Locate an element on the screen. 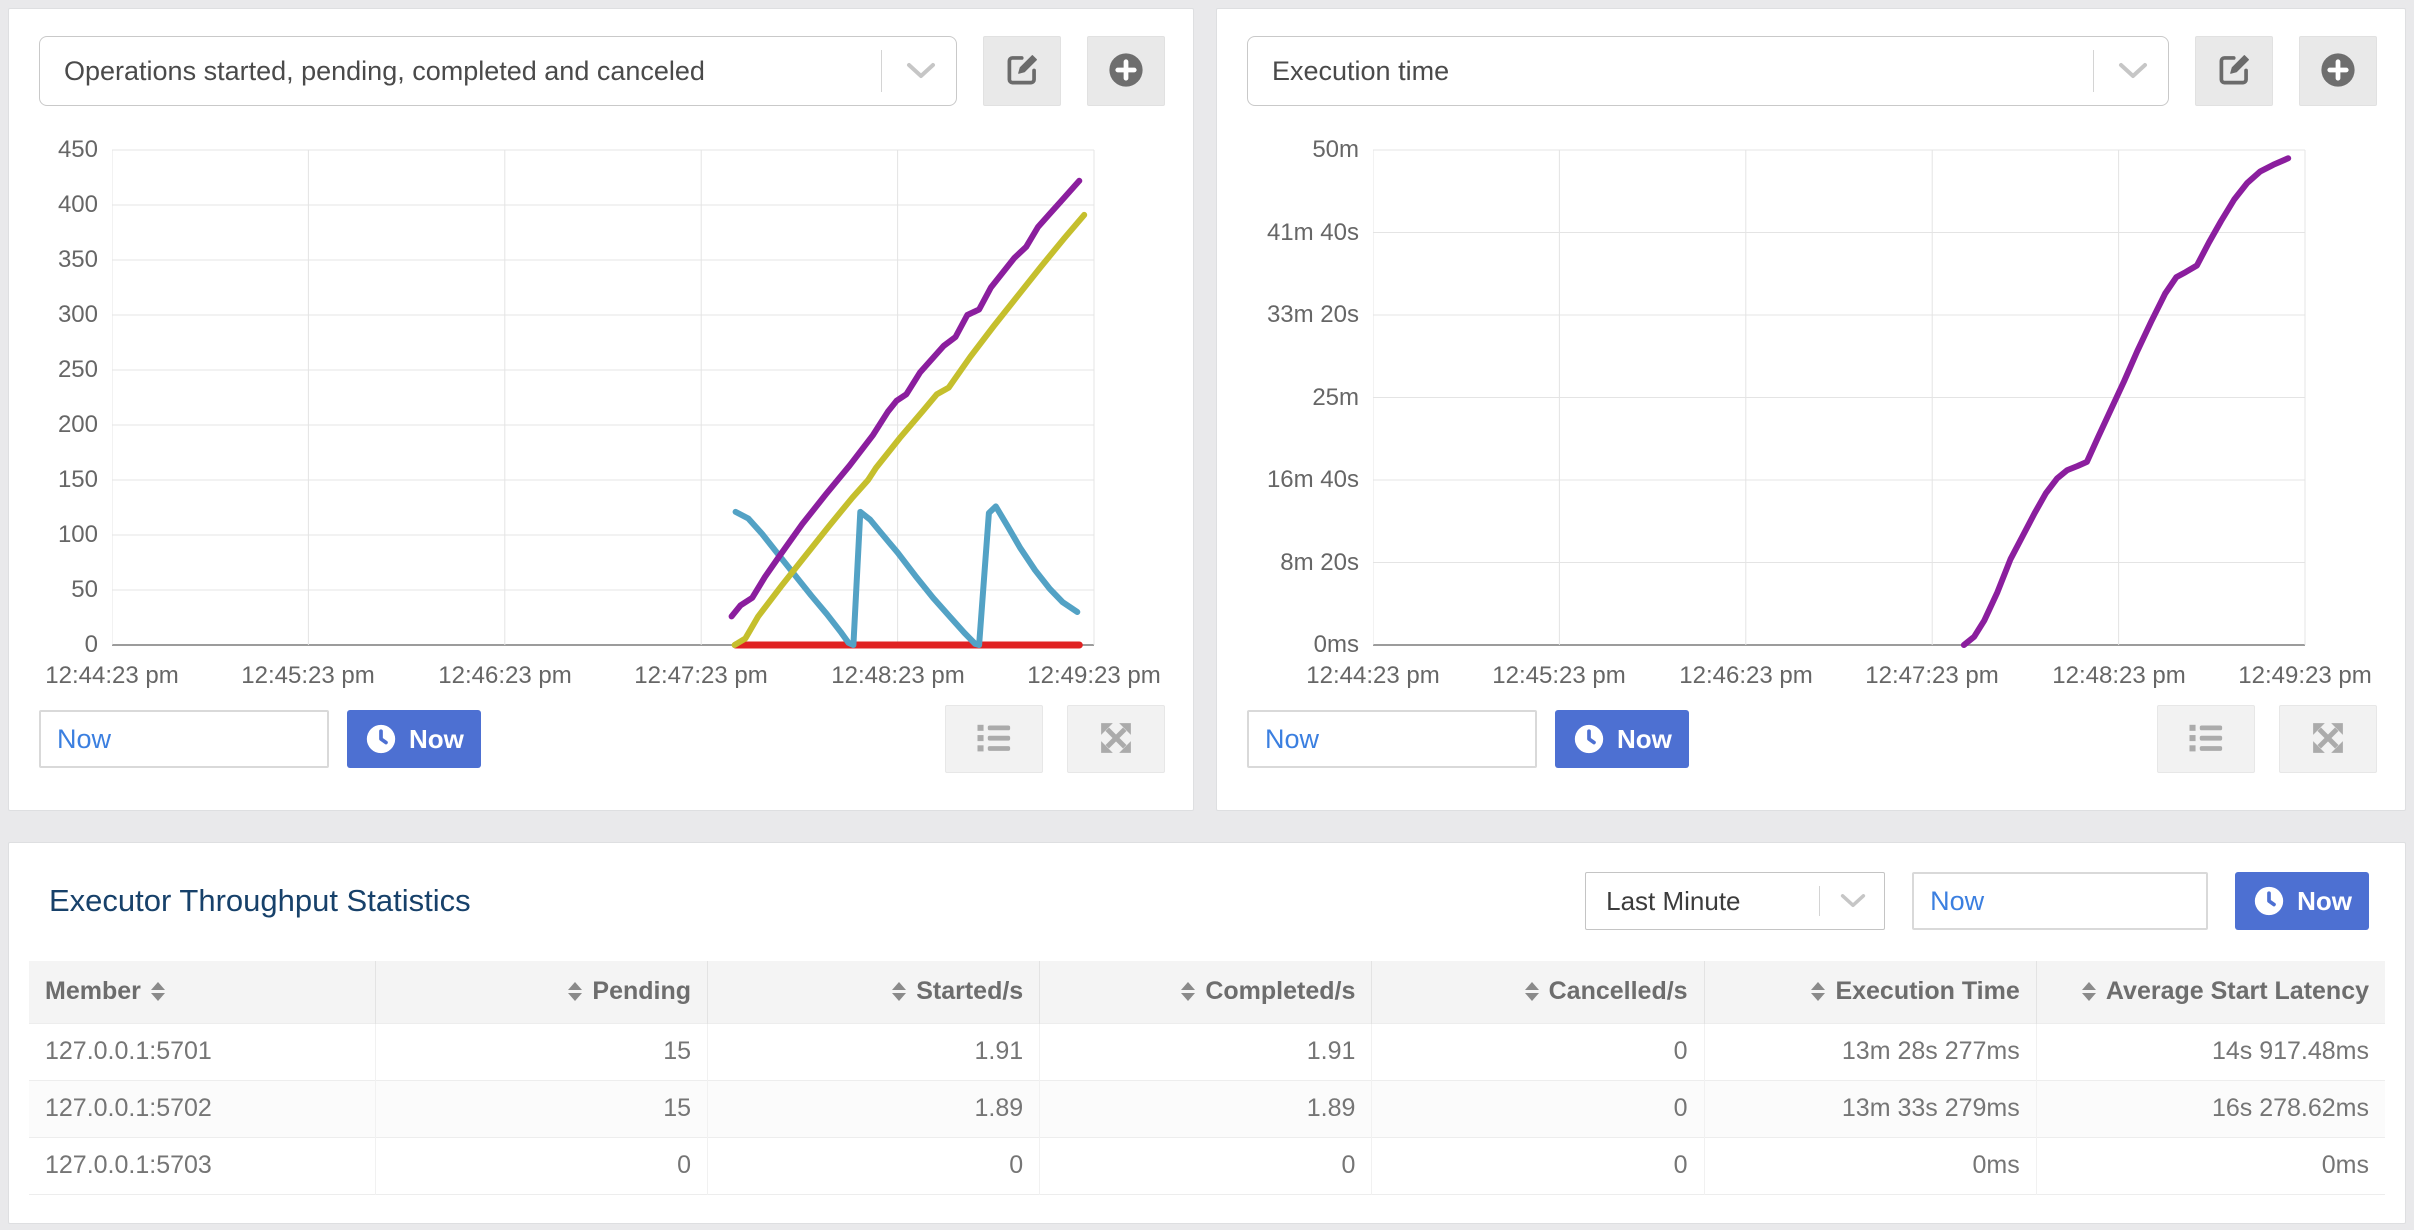  member-cell: 127.0.0.1:5701 is located at coordinates (128, 1051).